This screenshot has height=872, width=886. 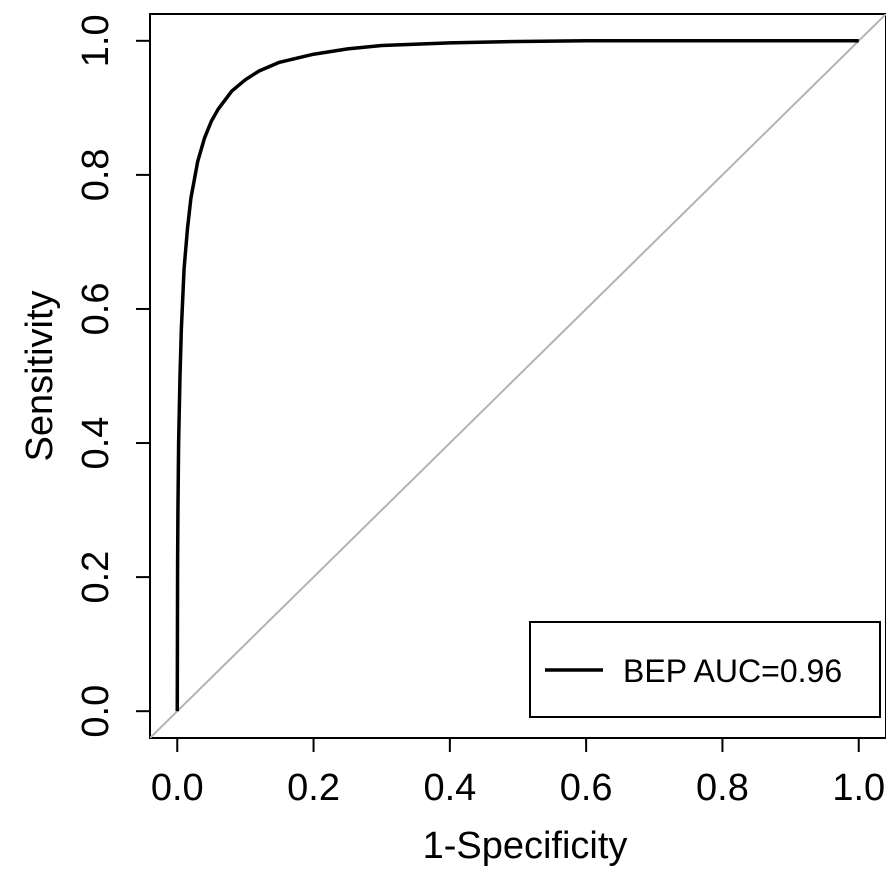 What do you see at coordinates (732, 671) in the screenshot?
I see `legend-label: BEP AUC=0.96` at bounding box center [732, 671].